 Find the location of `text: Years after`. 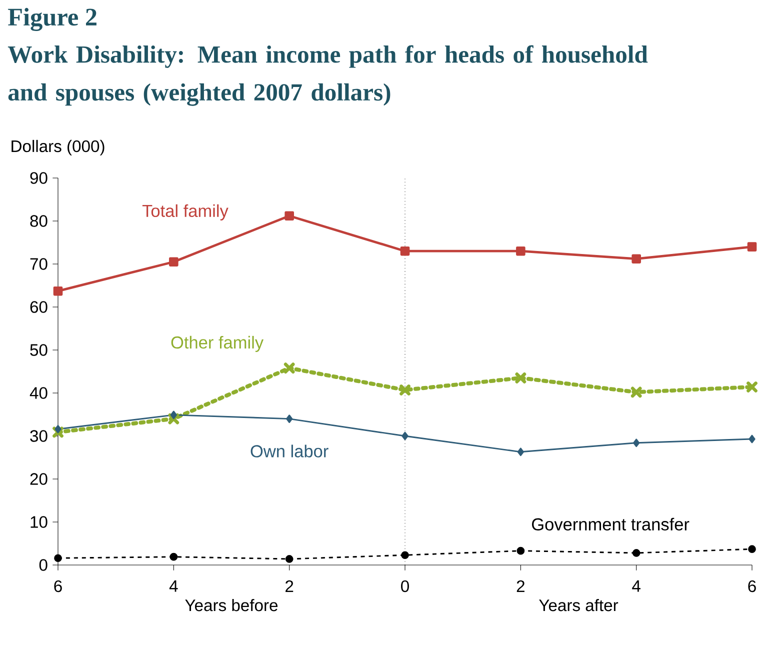

text: Years after is located at coordinates (578, 605).